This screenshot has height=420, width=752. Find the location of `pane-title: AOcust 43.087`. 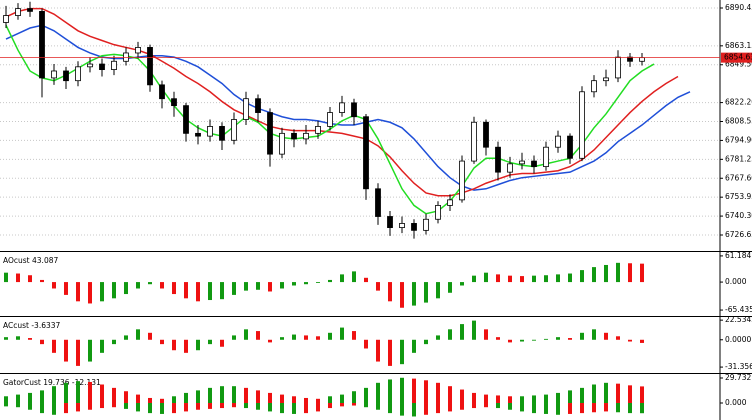

pane-title: AOcust 43.087 is located at coordinates (30, 260).